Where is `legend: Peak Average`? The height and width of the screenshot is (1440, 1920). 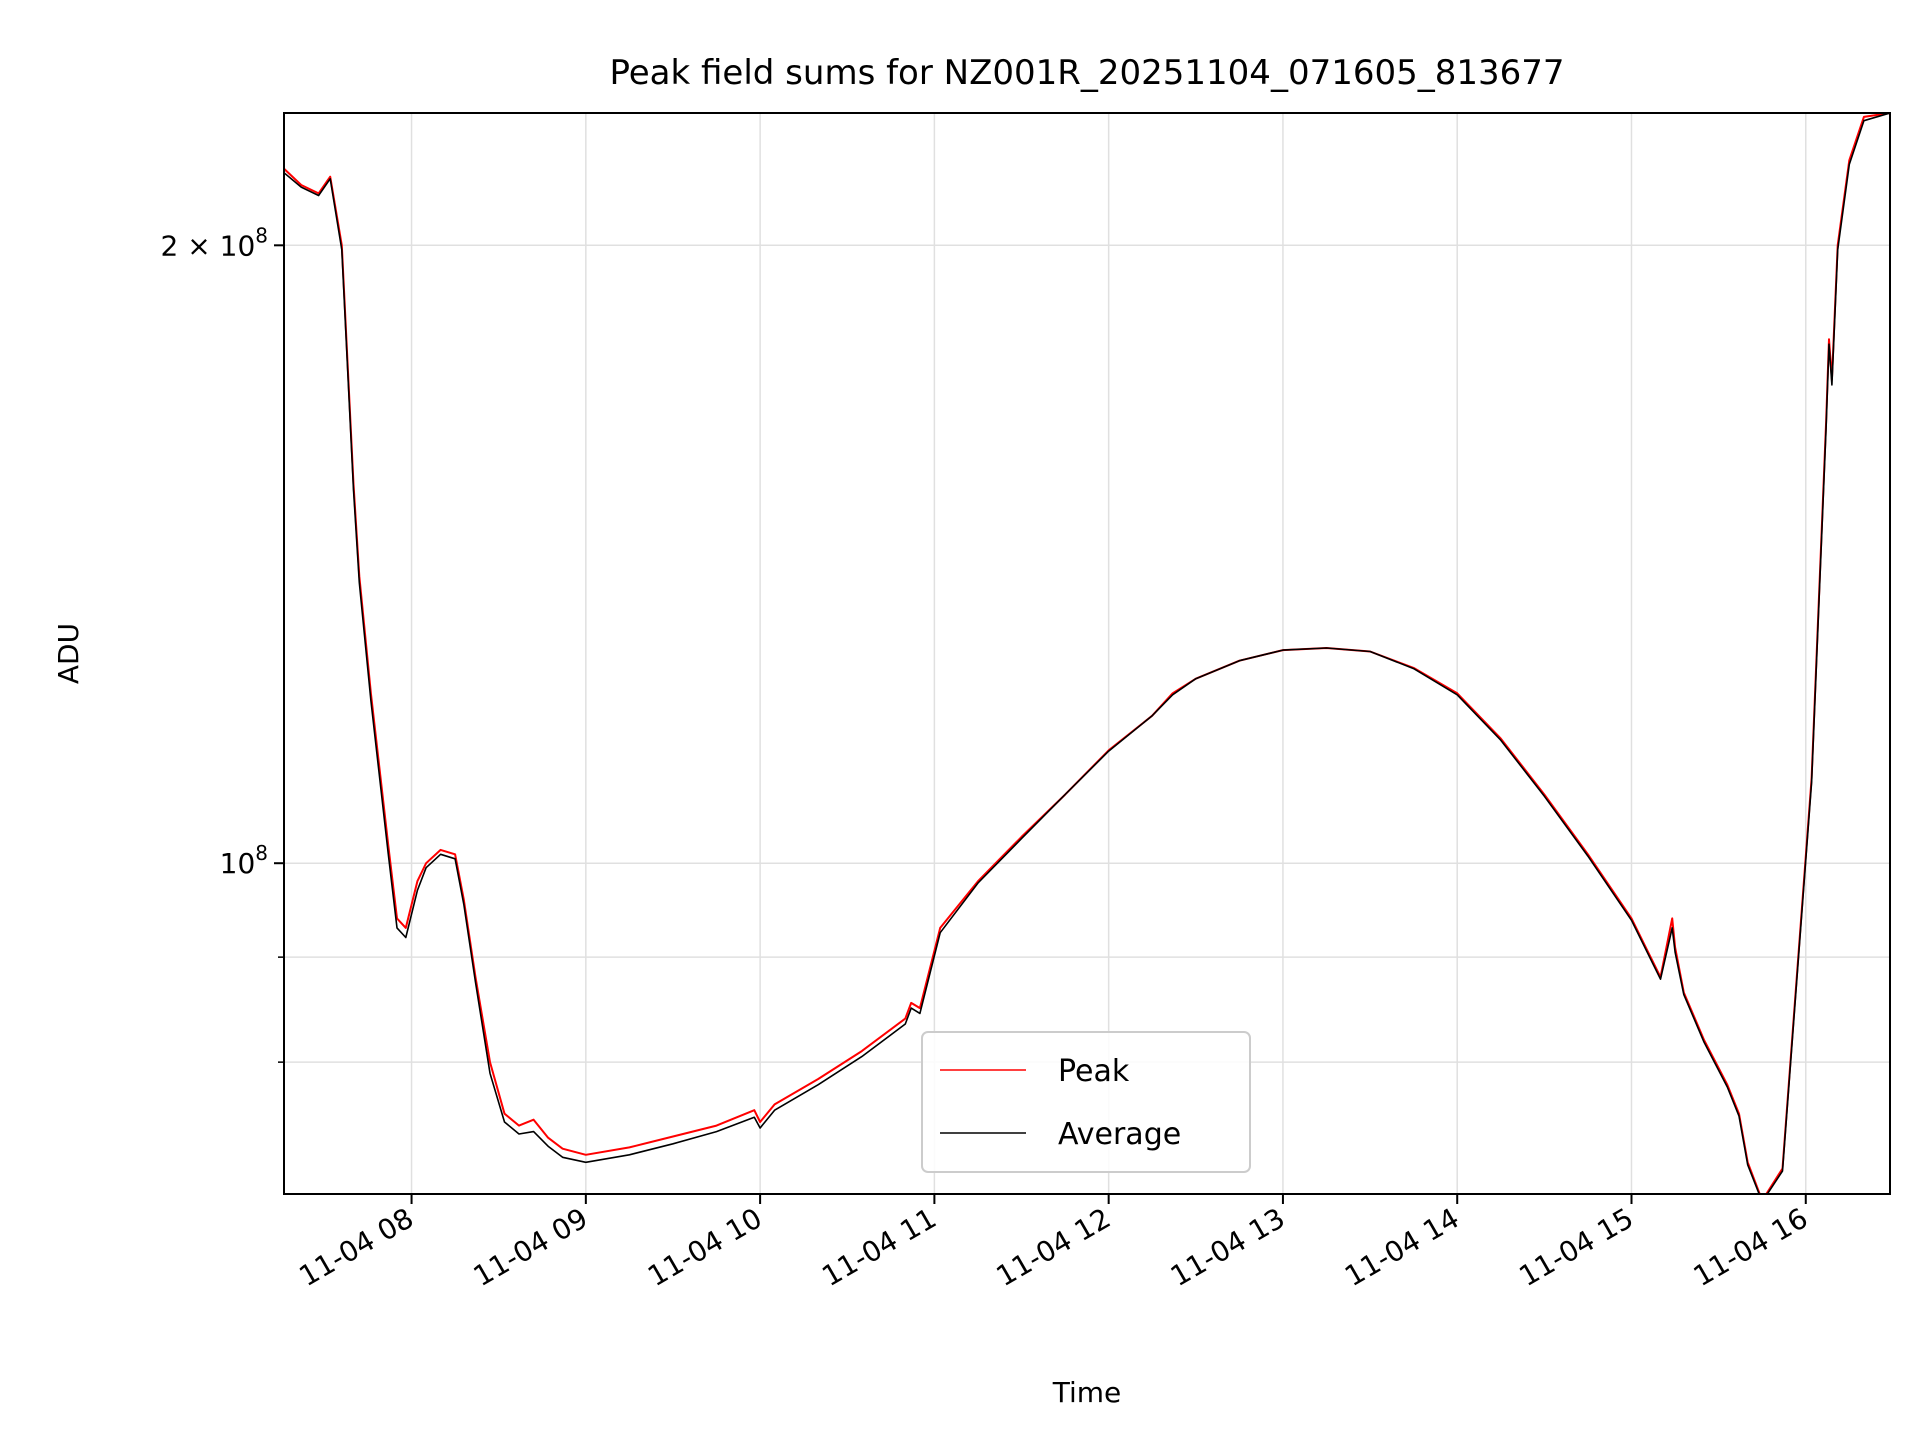 legend: Peak Average is located at coordinates (1086, 1102).